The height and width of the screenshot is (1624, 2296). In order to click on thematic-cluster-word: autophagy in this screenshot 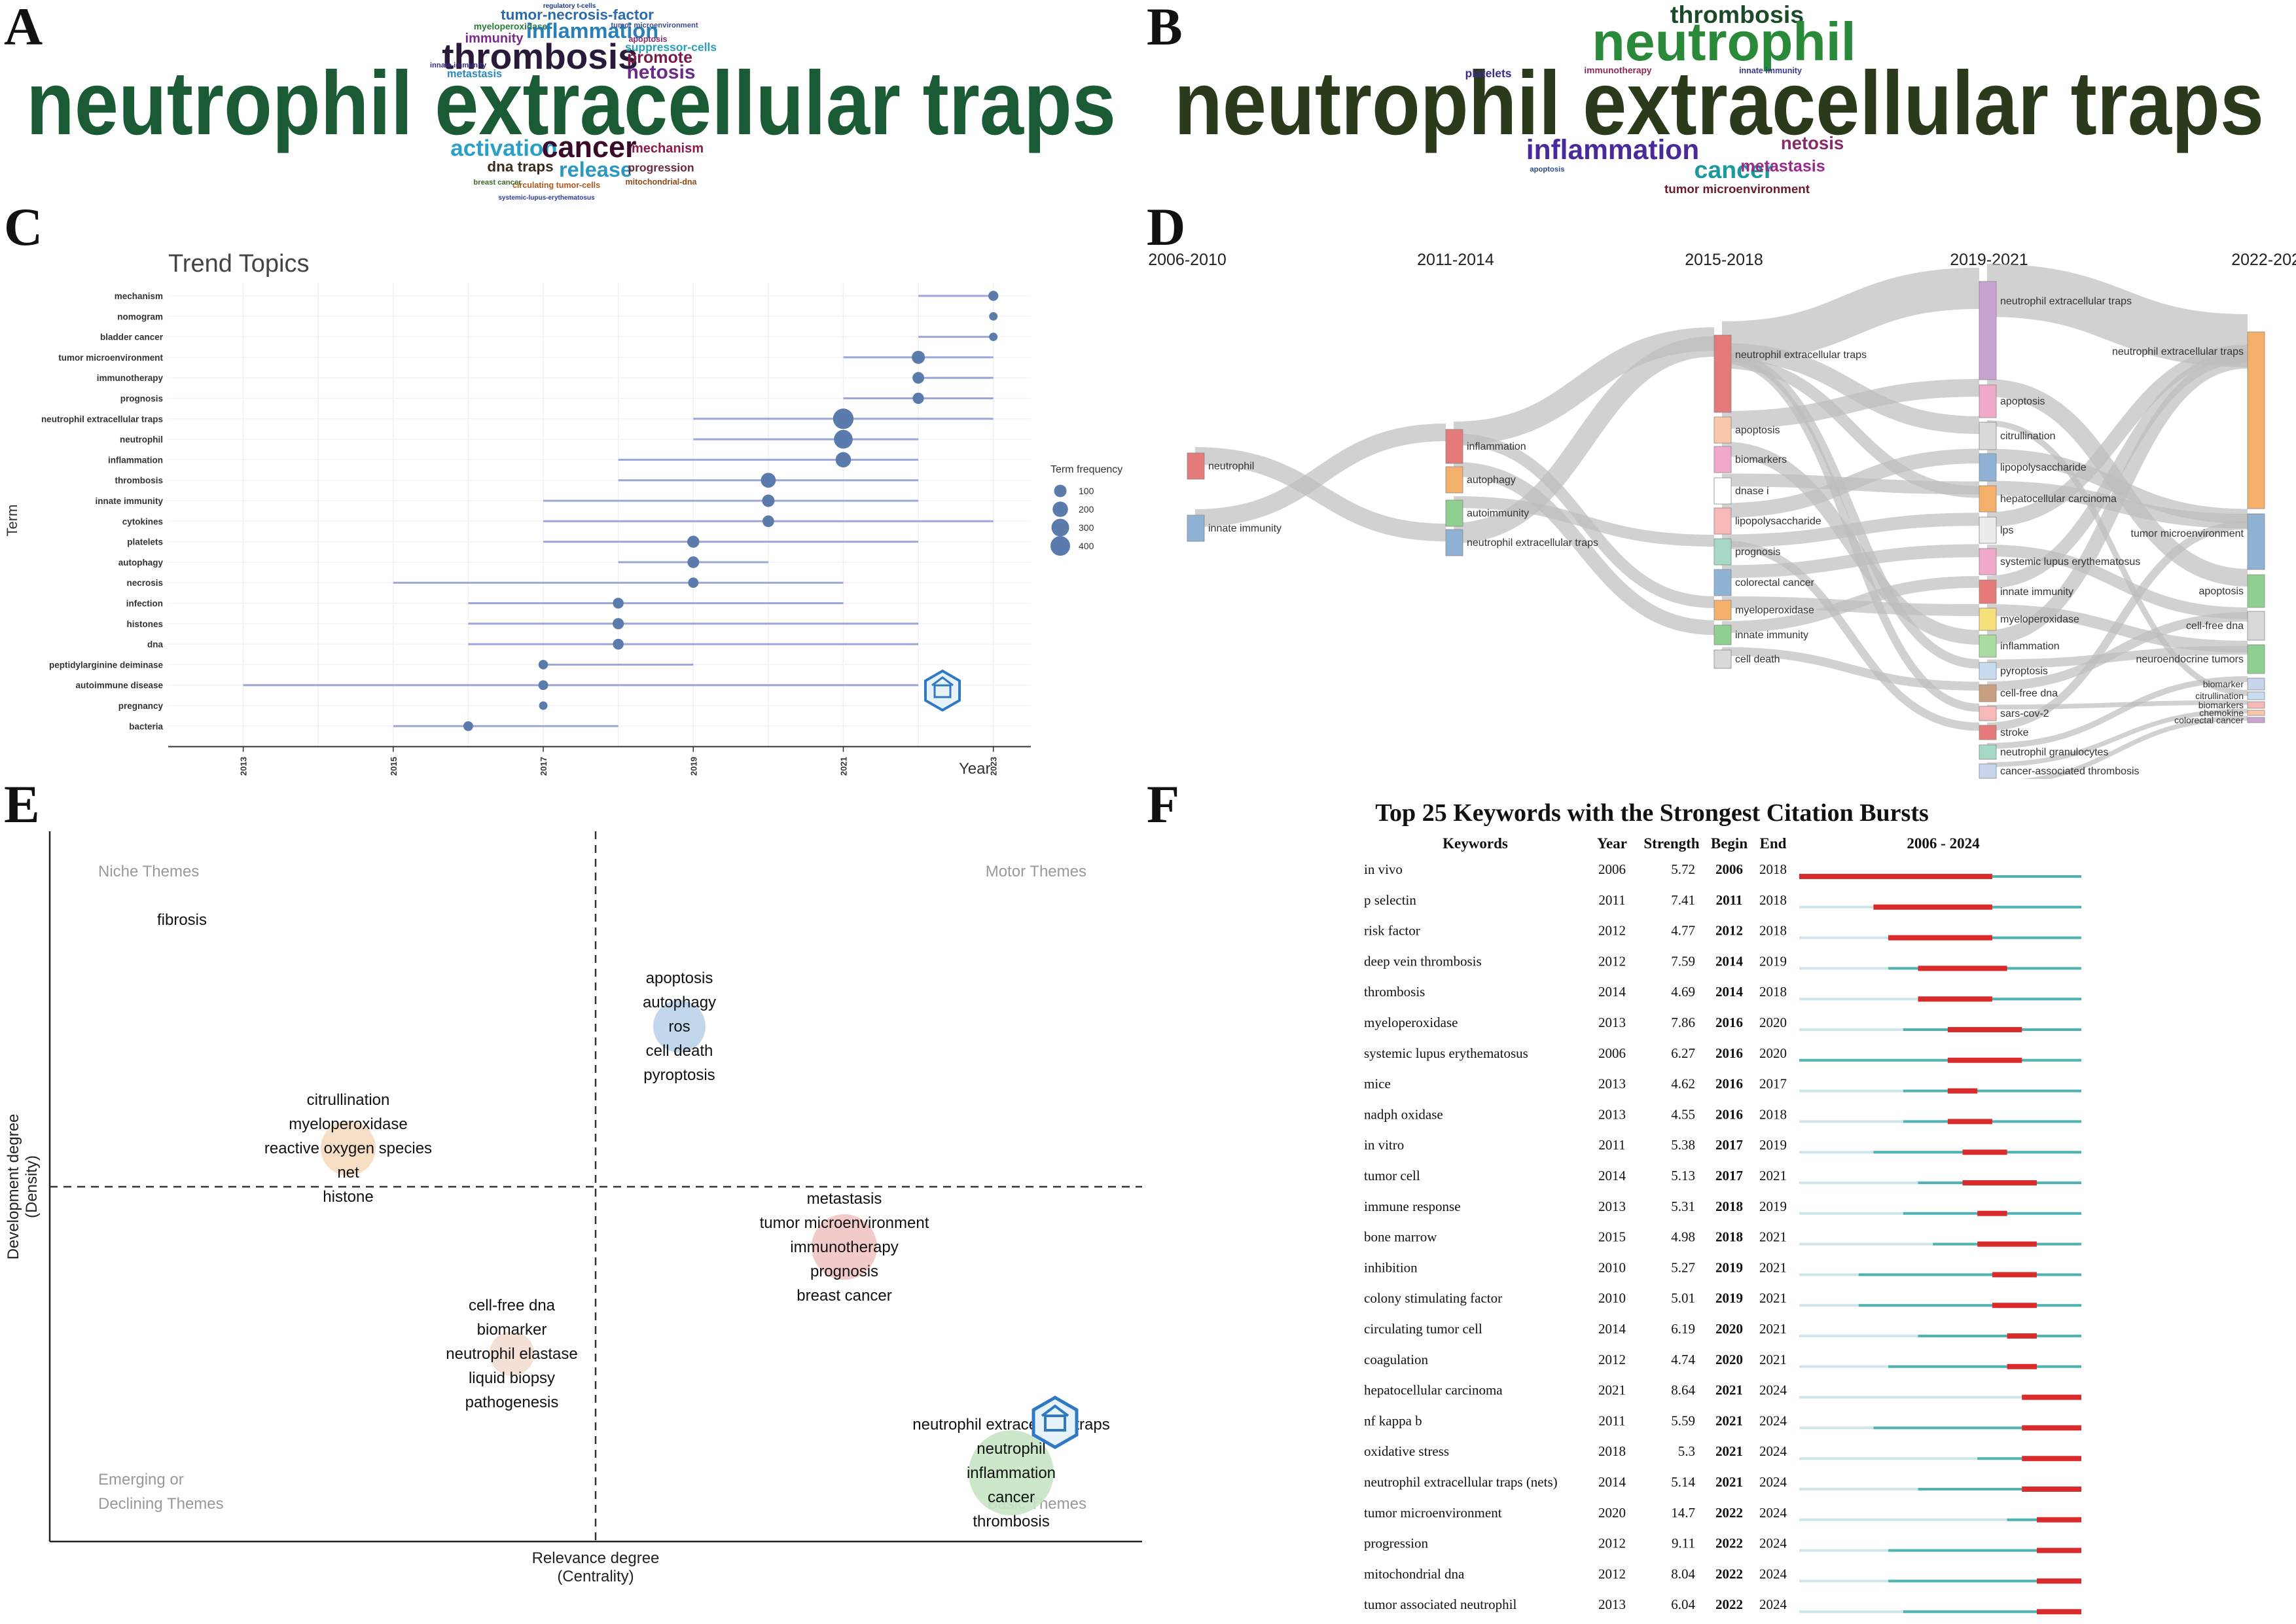, I will do `click(679, 1002)`.